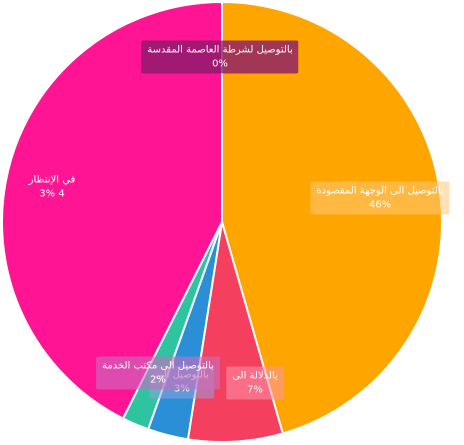 This screenshot has width=464, height=445. I want to click on slice-label-1: بالدلالة الى 7%, so click(255, 383).